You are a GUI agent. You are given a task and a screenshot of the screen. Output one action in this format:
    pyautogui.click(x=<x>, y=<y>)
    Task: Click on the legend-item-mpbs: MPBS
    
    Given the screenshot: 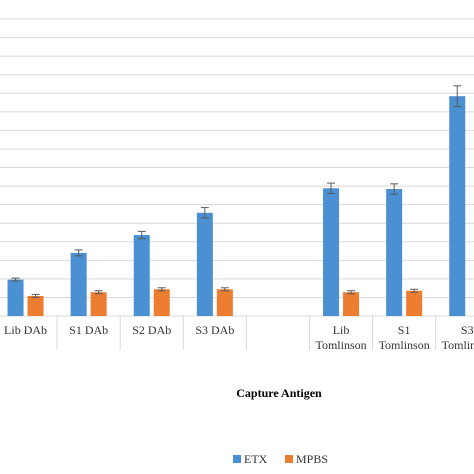 What is the action you would take?
    pyautogui.click(x=306, y=459)
    